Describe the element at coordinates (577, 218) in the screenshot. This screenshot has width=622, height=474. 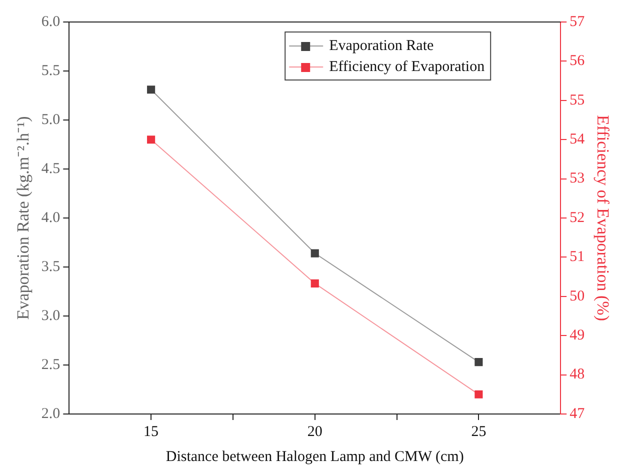
I see `y2-tick-label: 52` at that location.